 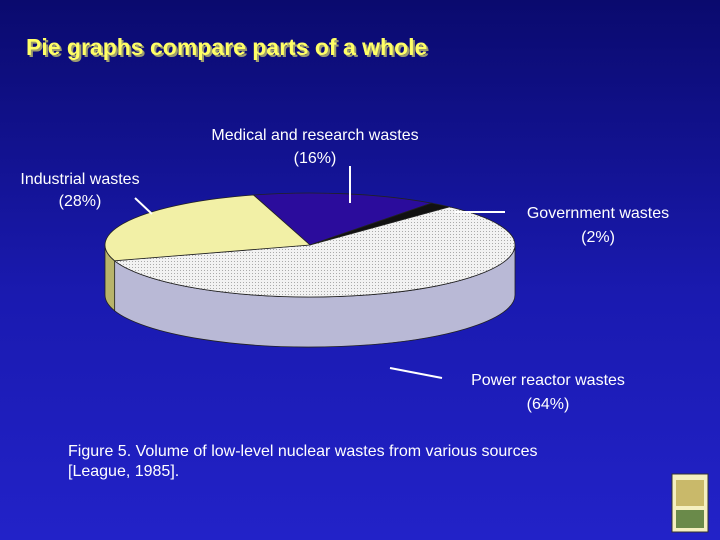 I want to click on slice-value: (16%), so click(x=315, y=158).